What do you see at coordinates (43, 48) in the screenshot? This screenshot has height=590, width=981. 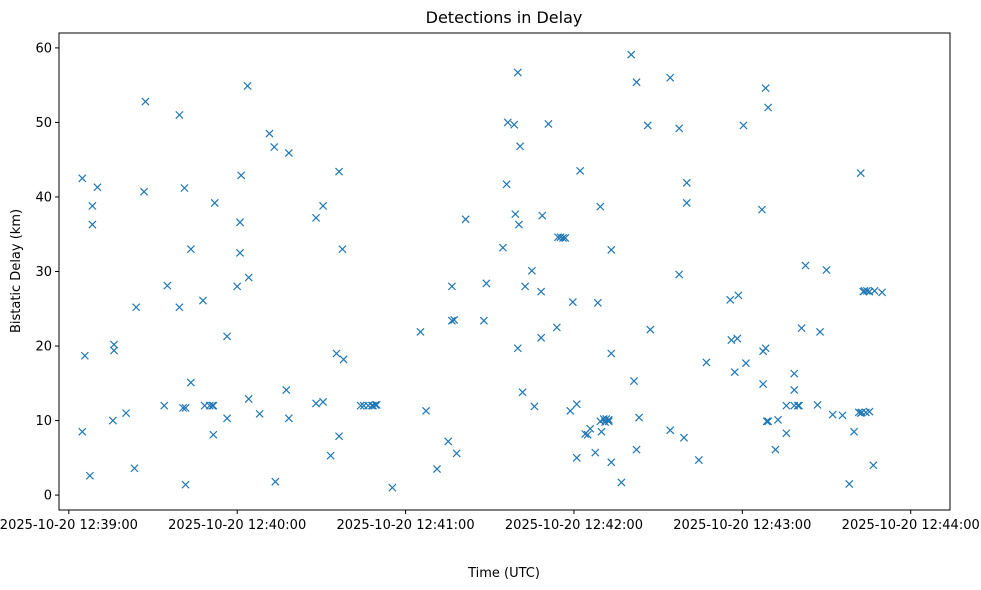 I see `y-tick-label: 60` at bounding box center [43, 48].